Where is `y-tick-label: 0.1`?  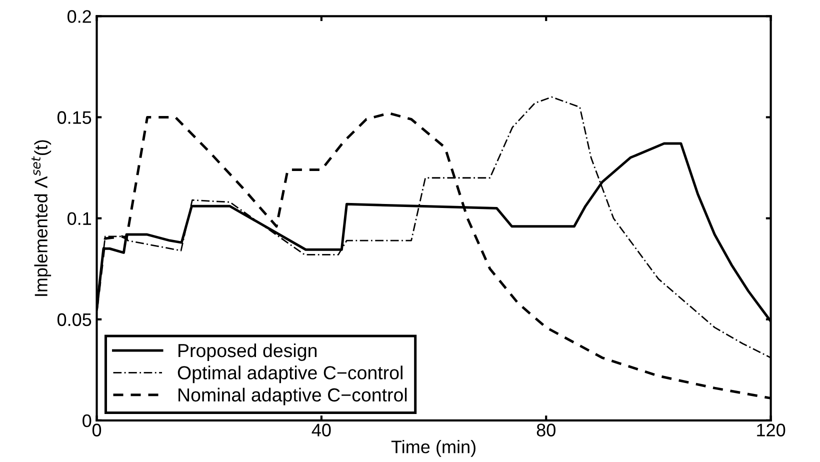
y-tick-label: 0.1 is located at coordinates (80, 219).